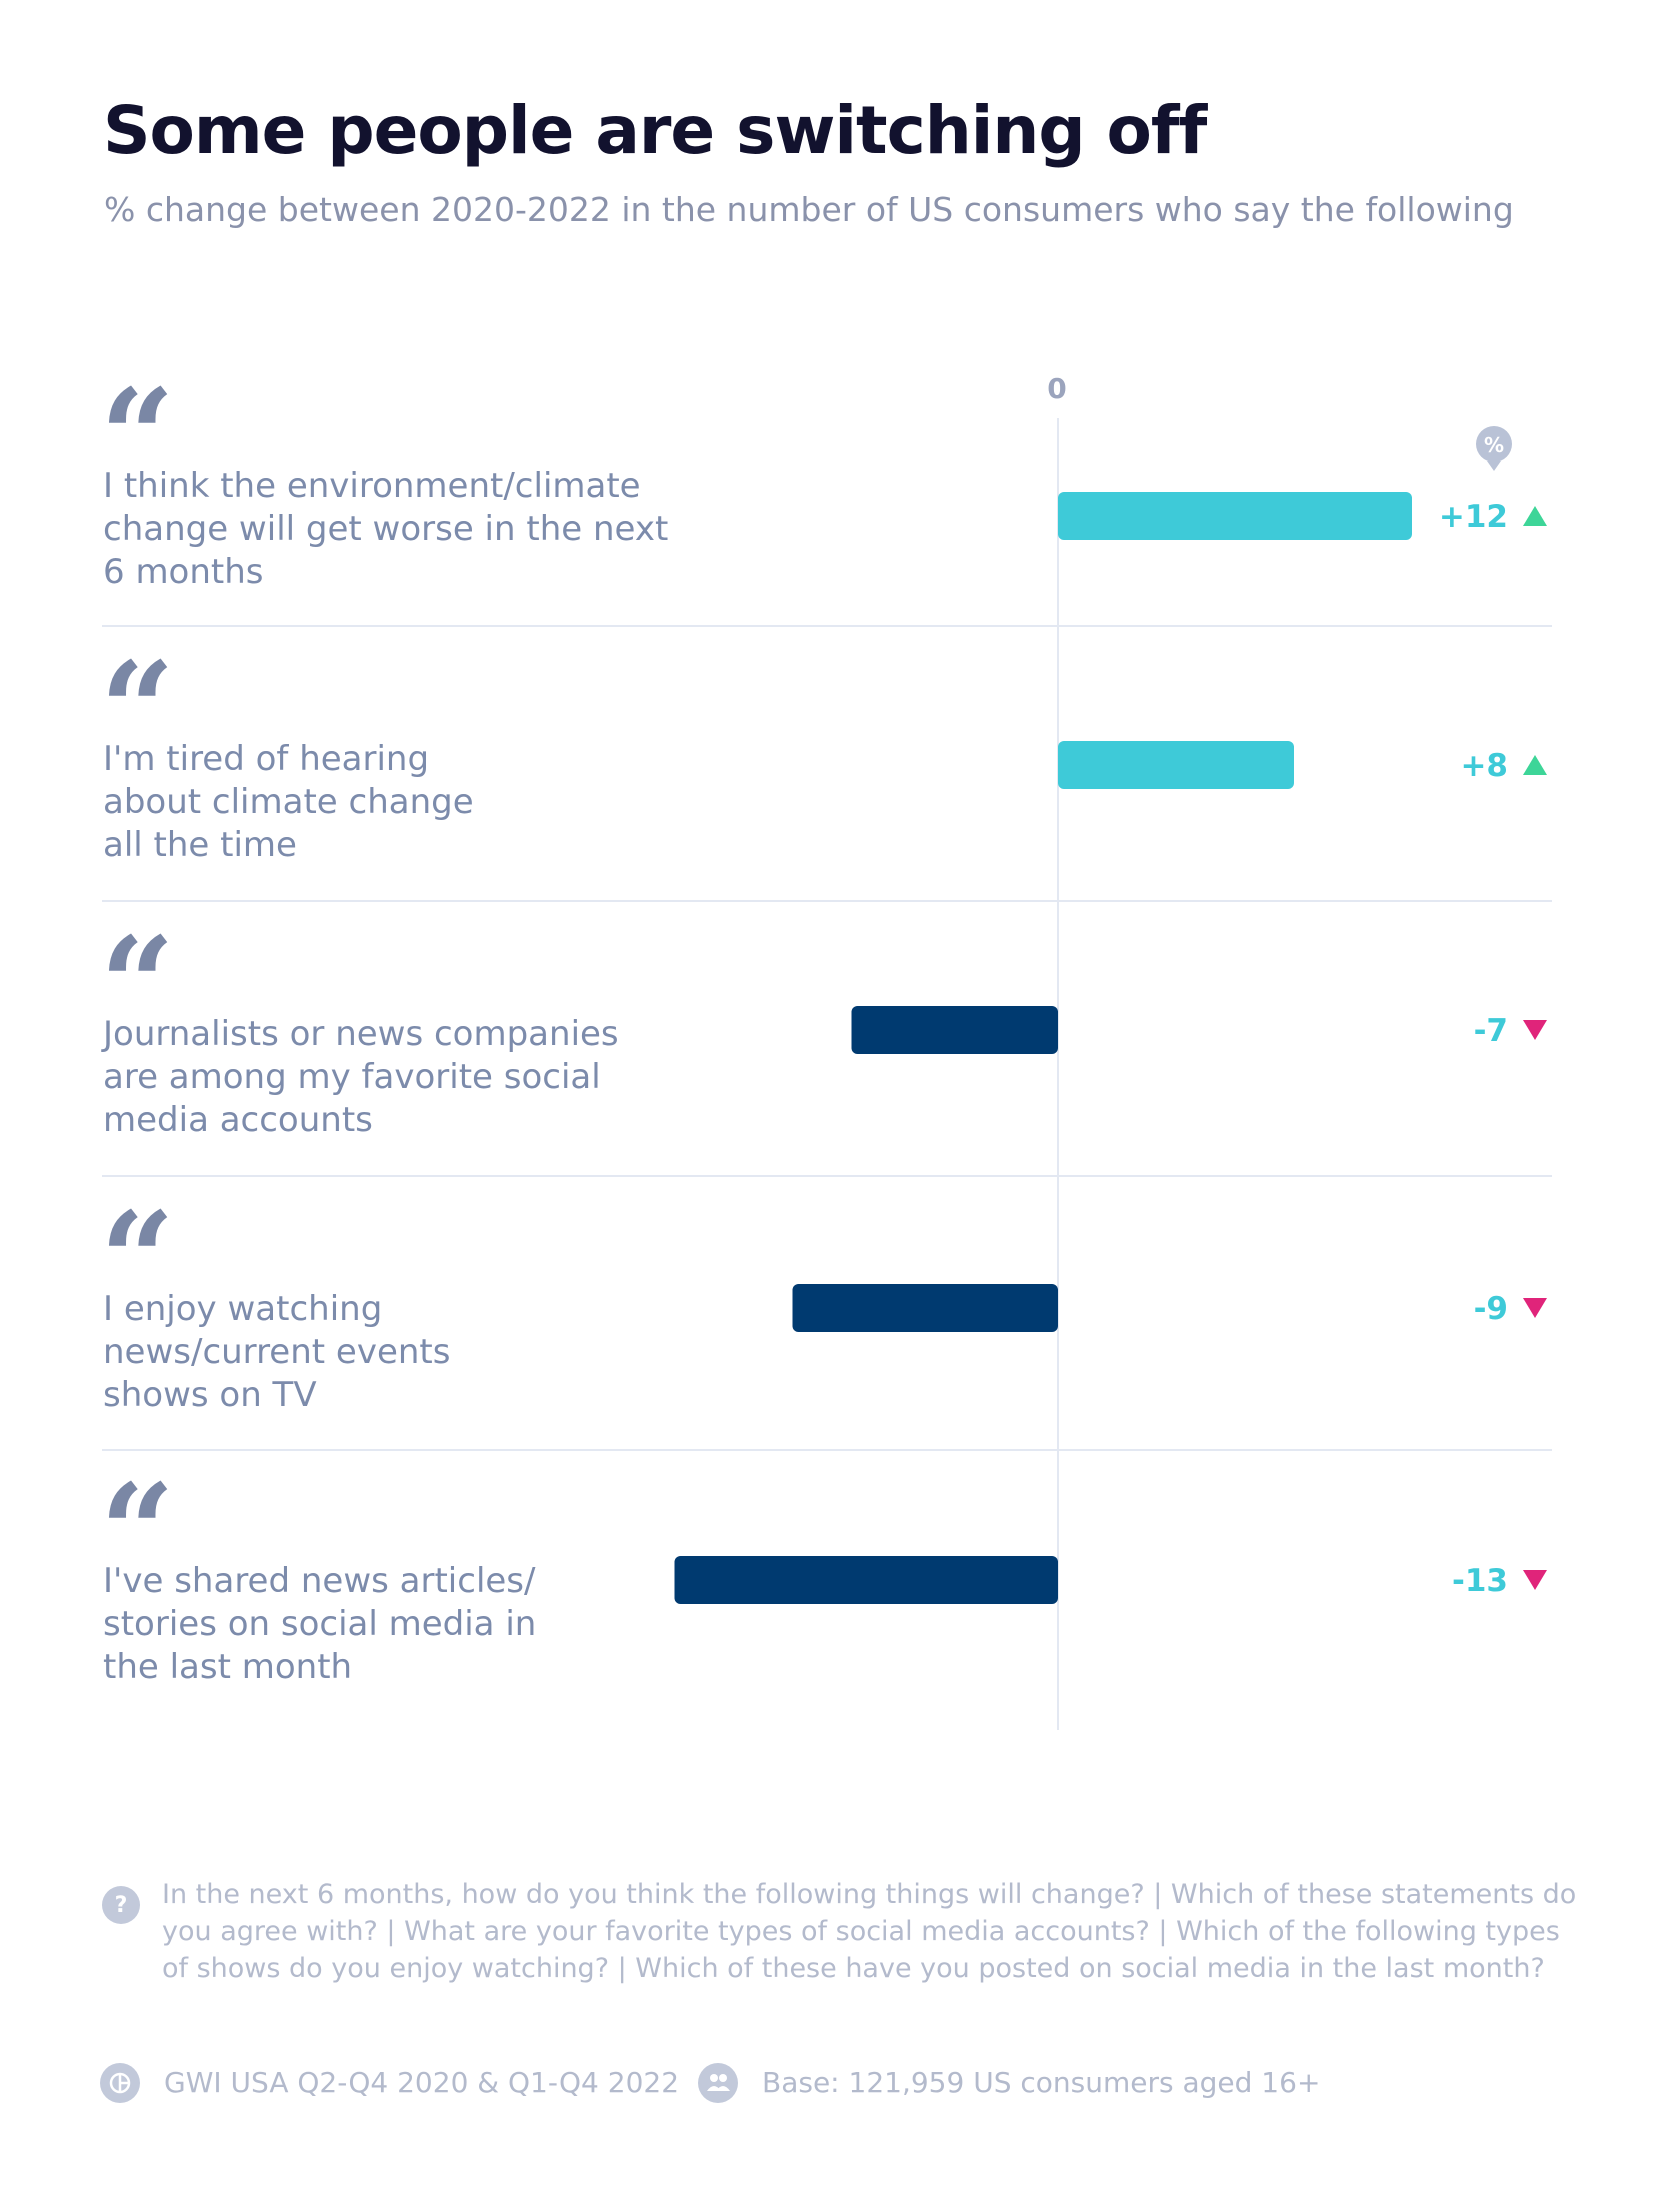 This screenshot has width=1675, height=2189. What do you see at coordinates (1480, 1581) in the screenshot?
I see `value-label: -13` at bounding box center [1480, 1581].